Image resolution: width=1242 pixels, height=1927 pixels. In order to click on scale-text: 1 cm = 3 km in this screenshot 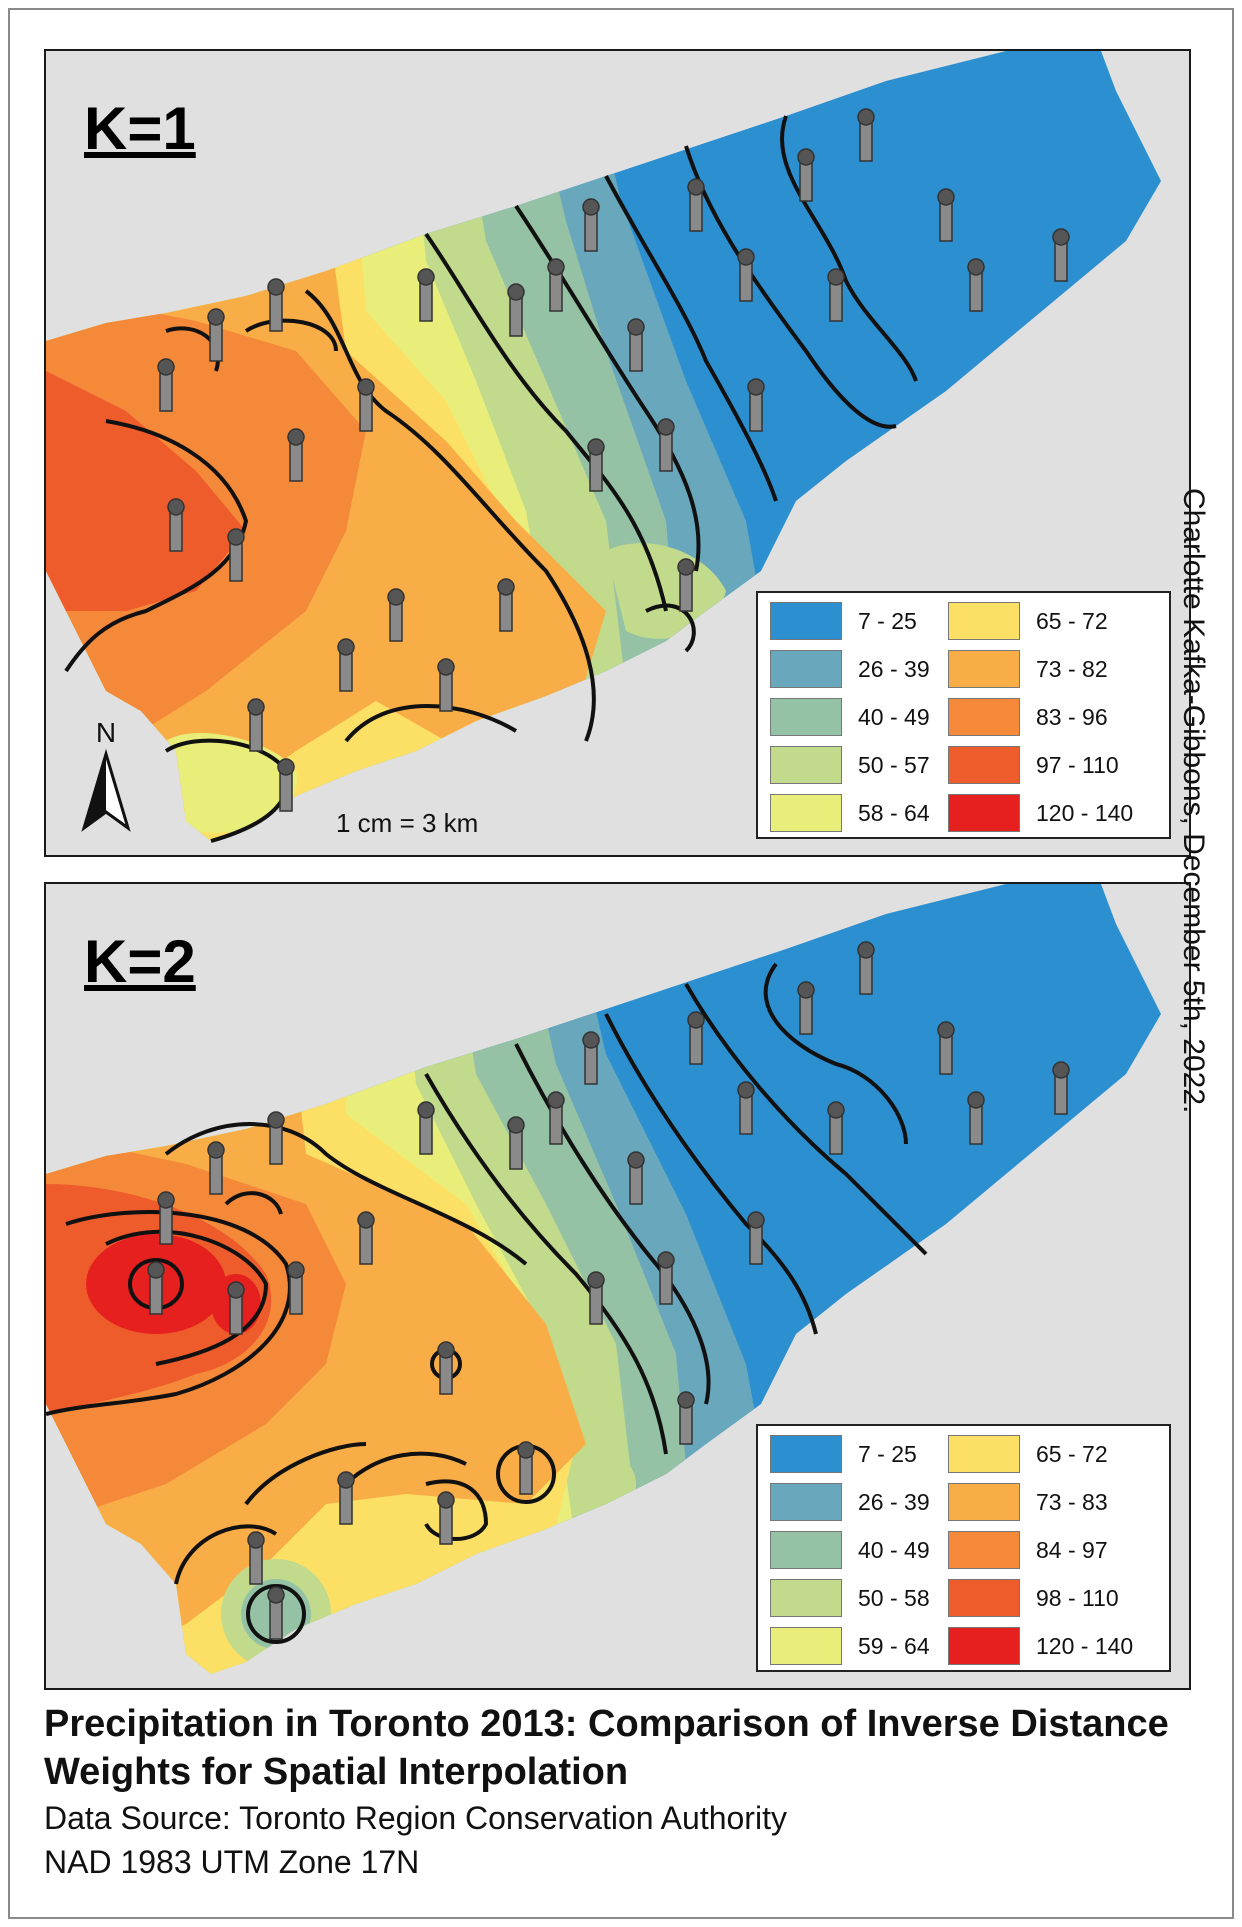, I will do `click(407, 823)`.